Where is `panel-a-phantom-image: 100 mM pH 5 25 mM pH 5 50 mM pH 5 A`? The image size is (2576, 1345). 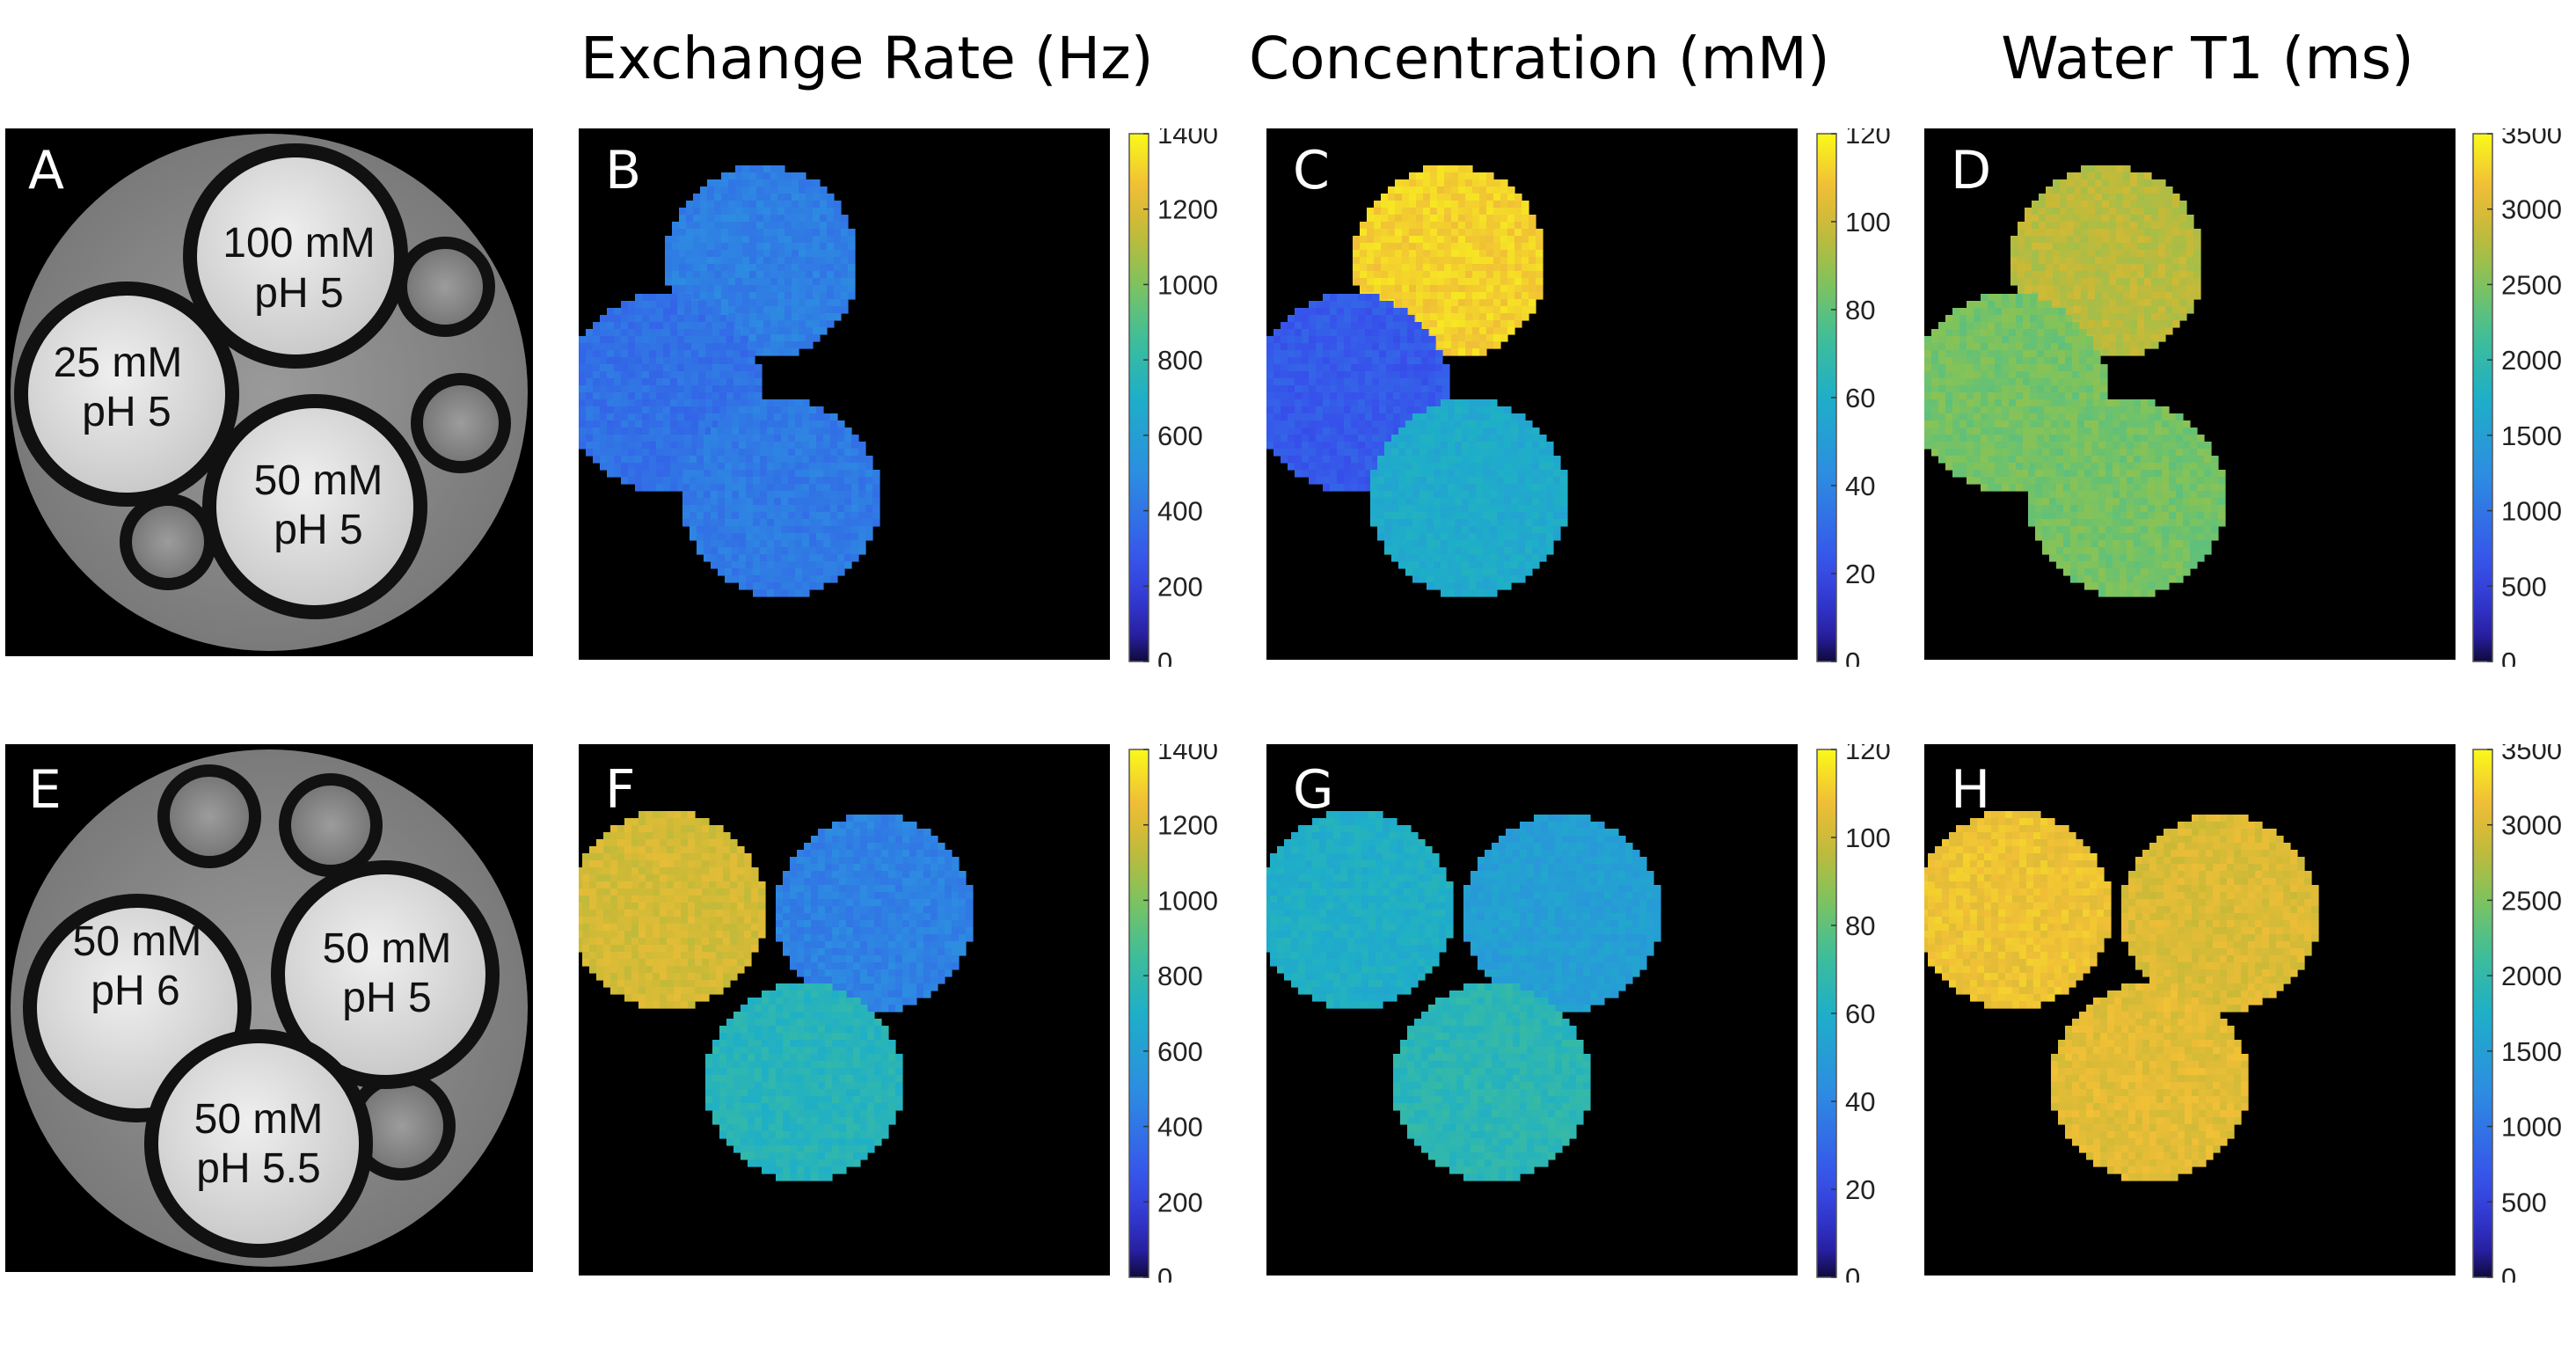 panel-a-phantom-image: 100 mM pH 5 25 mM pH 5 50 mM pH 5 A is located at coordinates (269, 392).